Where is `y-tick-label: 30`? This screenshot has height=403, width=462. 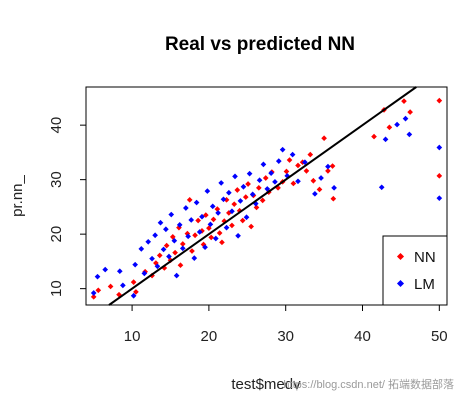 y-tick-label: 30 is located at coordinates (56, 179).